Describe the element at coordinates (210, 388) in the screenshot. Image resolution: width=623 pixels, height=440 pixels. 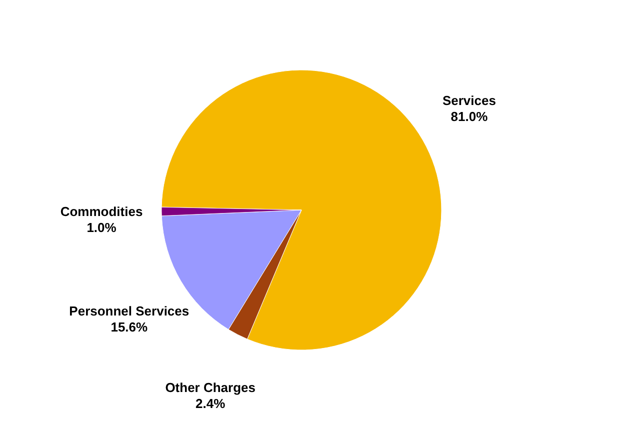
I see `slice-label: Other Charges` at that location.